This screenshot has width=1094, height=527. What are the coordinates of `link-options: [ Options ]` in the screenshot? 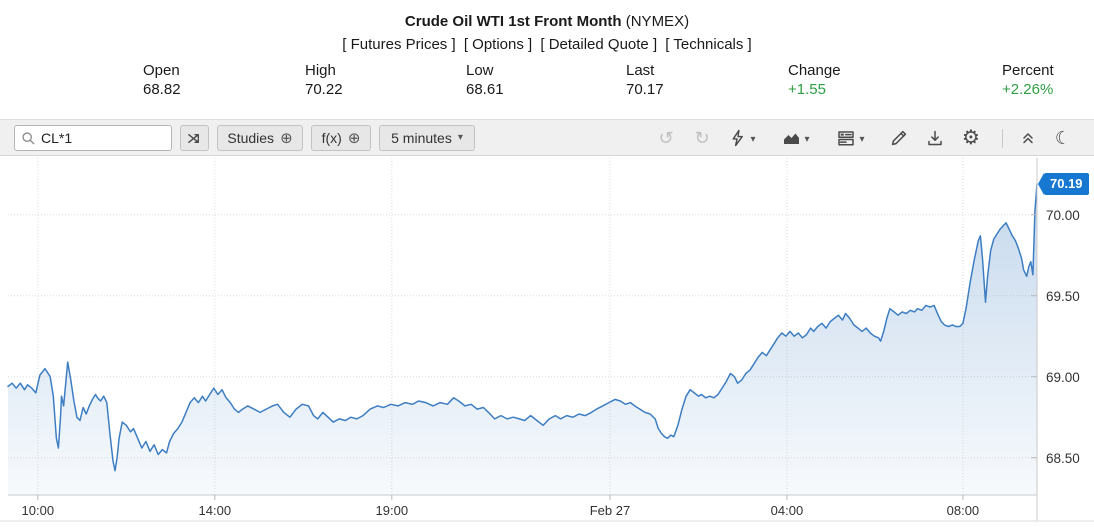 It's located at (498, 44).